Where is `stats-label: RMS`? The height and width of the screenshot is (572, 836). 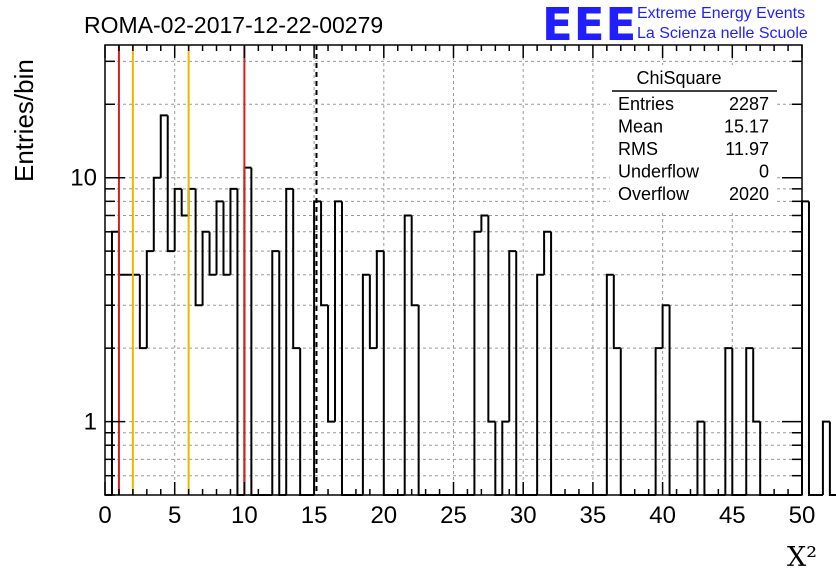 stats-label: RMS is located at coordinates (638, 149).